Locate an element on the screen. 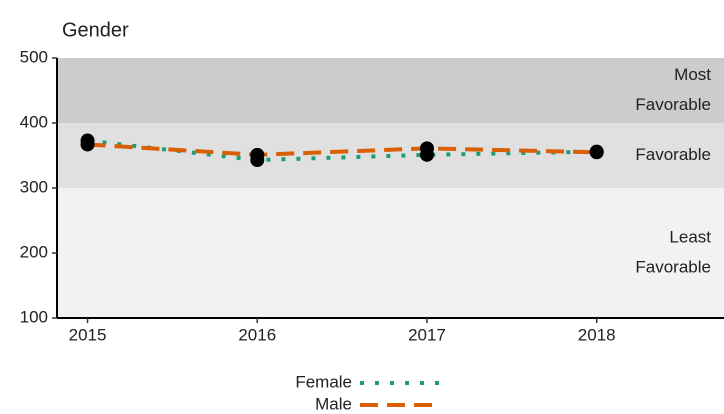 This screenshot has height=414, width=724. legend-label: Female is located at coordinates (323, 381).